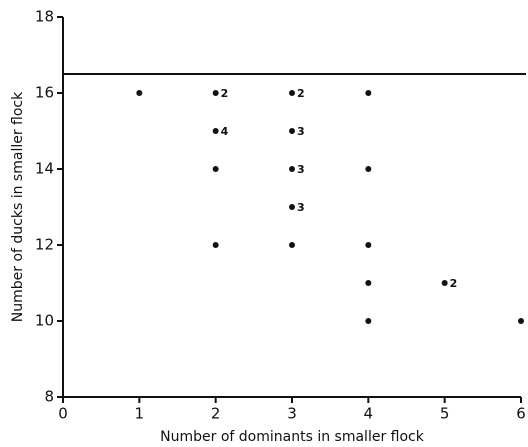 This screenshot has width=528, height=447. What do you see at coordinates (44, 169) in the screenshot?
I see `y-tick-label: 14` at bounding box center [44, 169].